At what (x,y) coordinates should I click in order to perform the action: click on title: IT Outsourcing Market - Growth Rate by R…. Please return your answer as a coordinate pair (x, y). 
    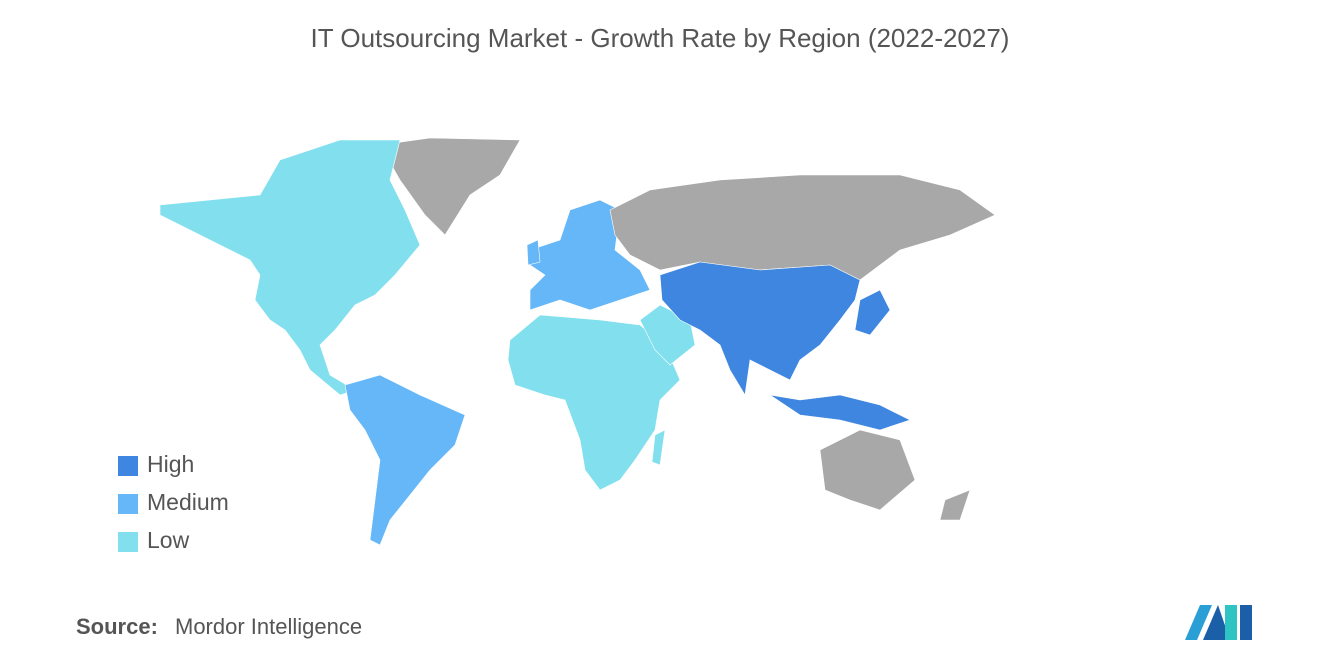
    Looking at the image, I should click on (660, 38).